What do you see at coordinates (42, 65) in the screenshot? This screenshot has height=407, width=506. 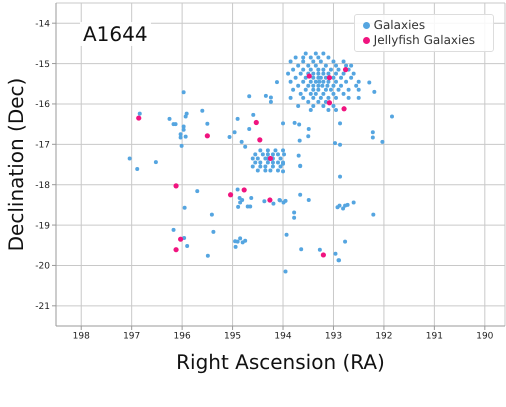 I see `y-tick-label: -15` at bounding box center [42, 65].